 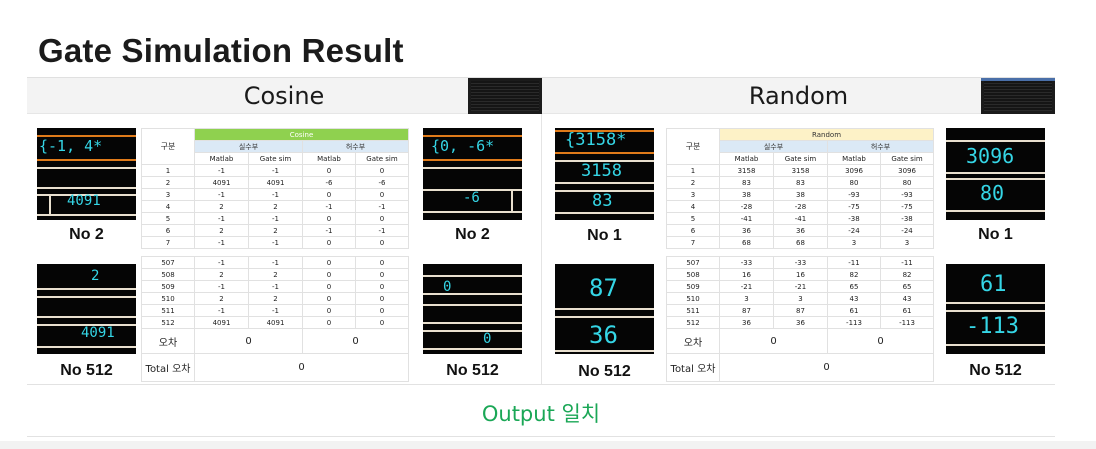 I want to click on table-cell: 80, so click(x=907, y=182).